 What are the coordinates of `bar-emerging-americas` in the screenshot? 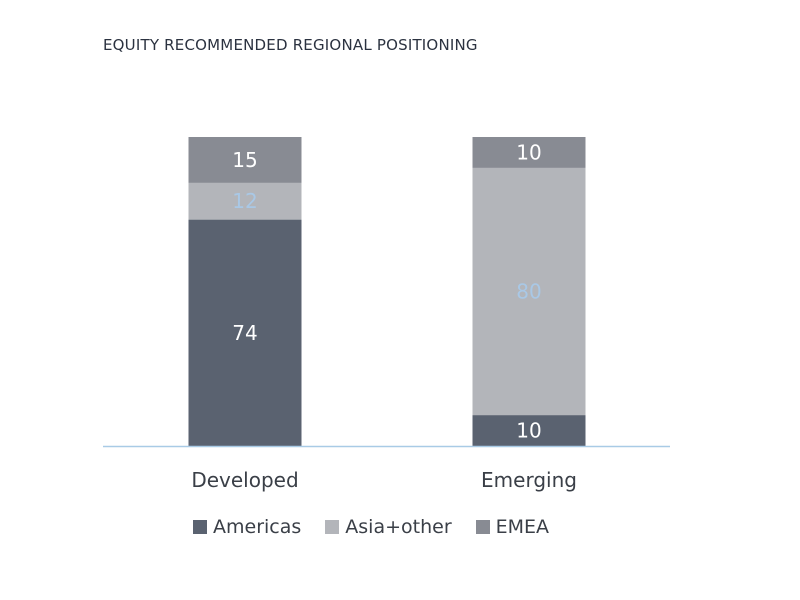 It's located at (529, 430).